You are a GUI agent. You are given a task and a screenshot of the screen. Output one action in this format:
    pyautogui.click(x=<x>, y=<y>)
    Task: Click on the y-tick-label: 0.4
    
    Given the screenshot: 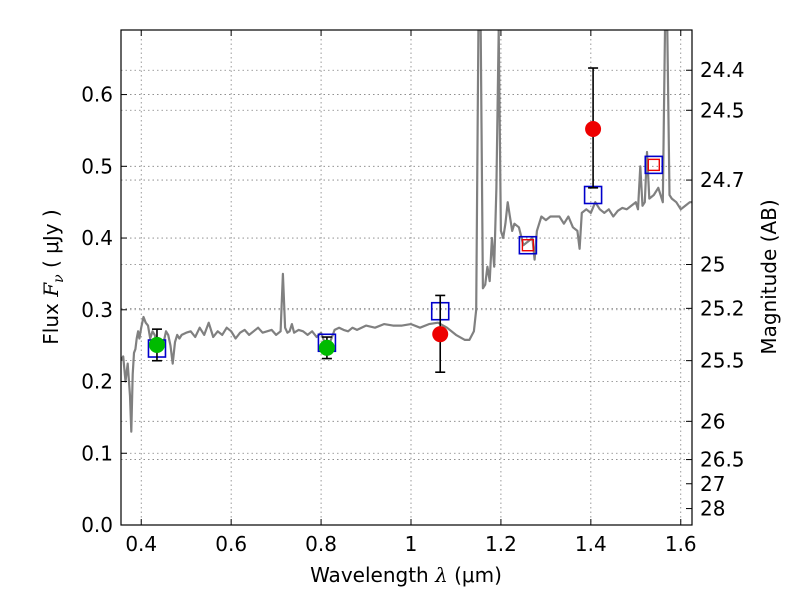 What is the action you would take?
    pyautogui.click(x=97, y=238)
    